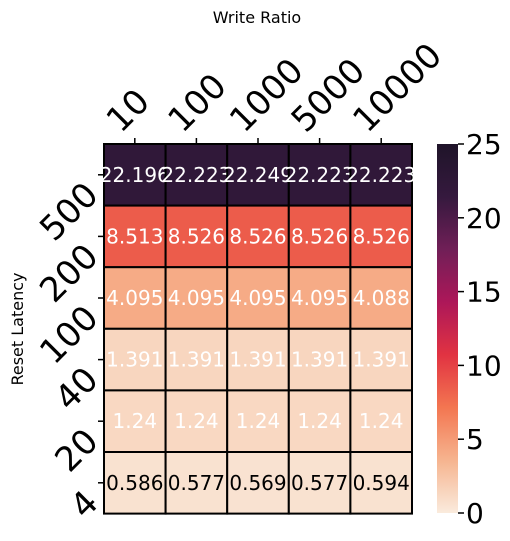  Describe the element at coordinates (69, 212) in the screenshot. I see `y-tick-label: 500` at that location.